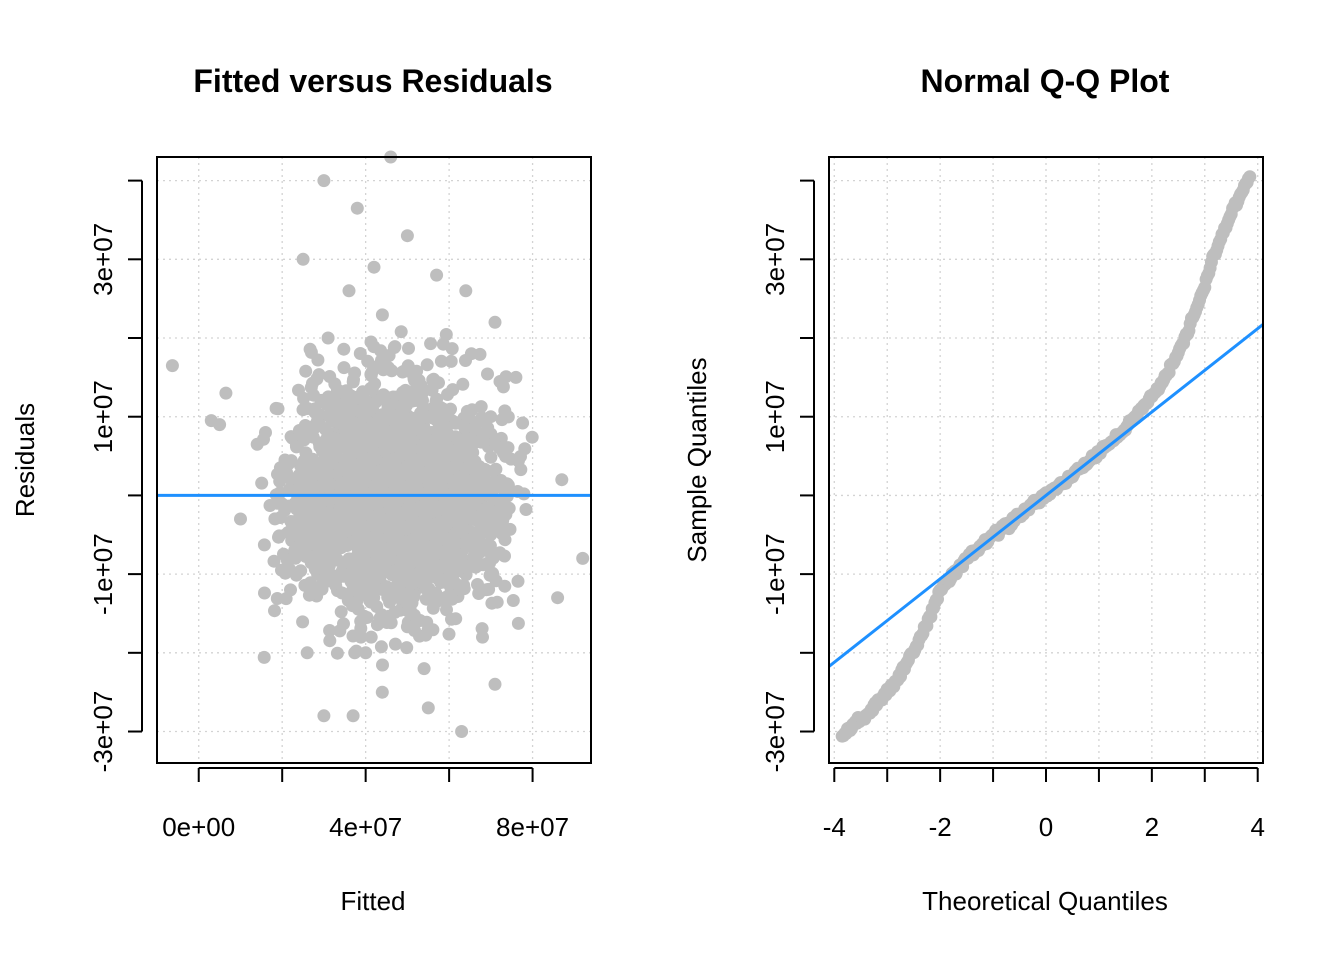 This screenshot has width=1344, height=960. Describe the element at coordinates (372, 81) in the screenshot. I see `fitted-residuals-title: Fitted versus Residuals` at that location.